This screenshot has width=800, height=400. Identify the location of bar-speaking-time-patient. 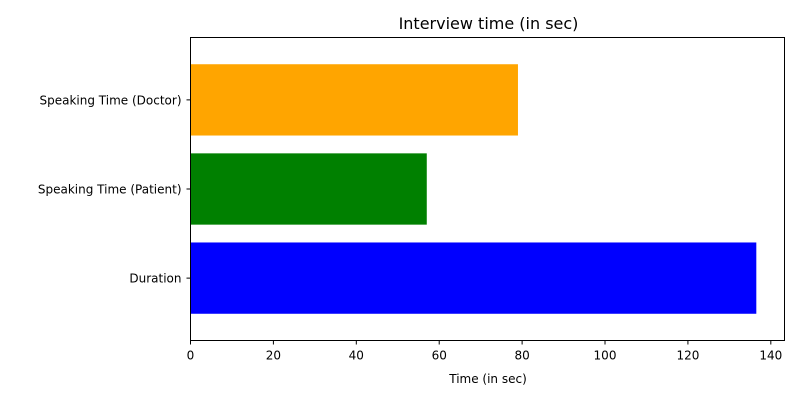
(308, 189).